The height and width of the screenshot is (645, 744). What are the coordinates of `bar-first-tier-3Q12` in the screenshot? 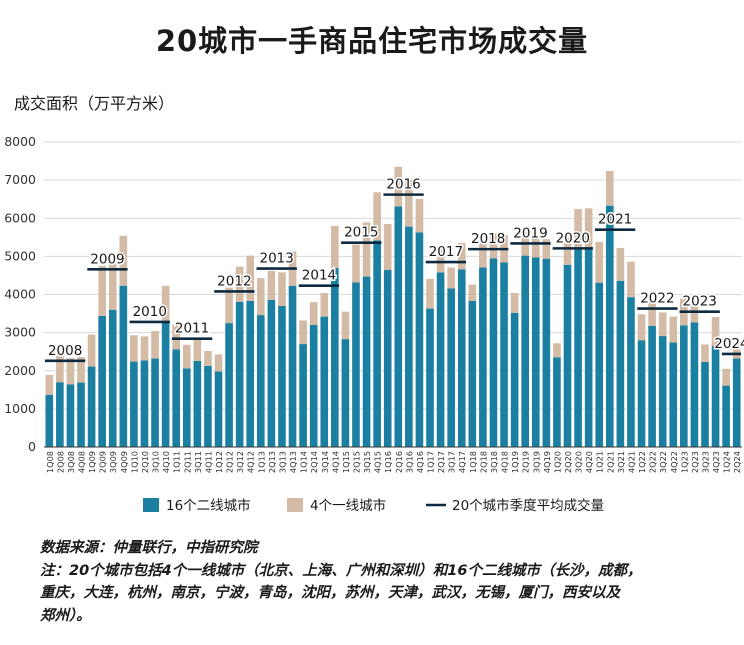 It's located at (239, 284).